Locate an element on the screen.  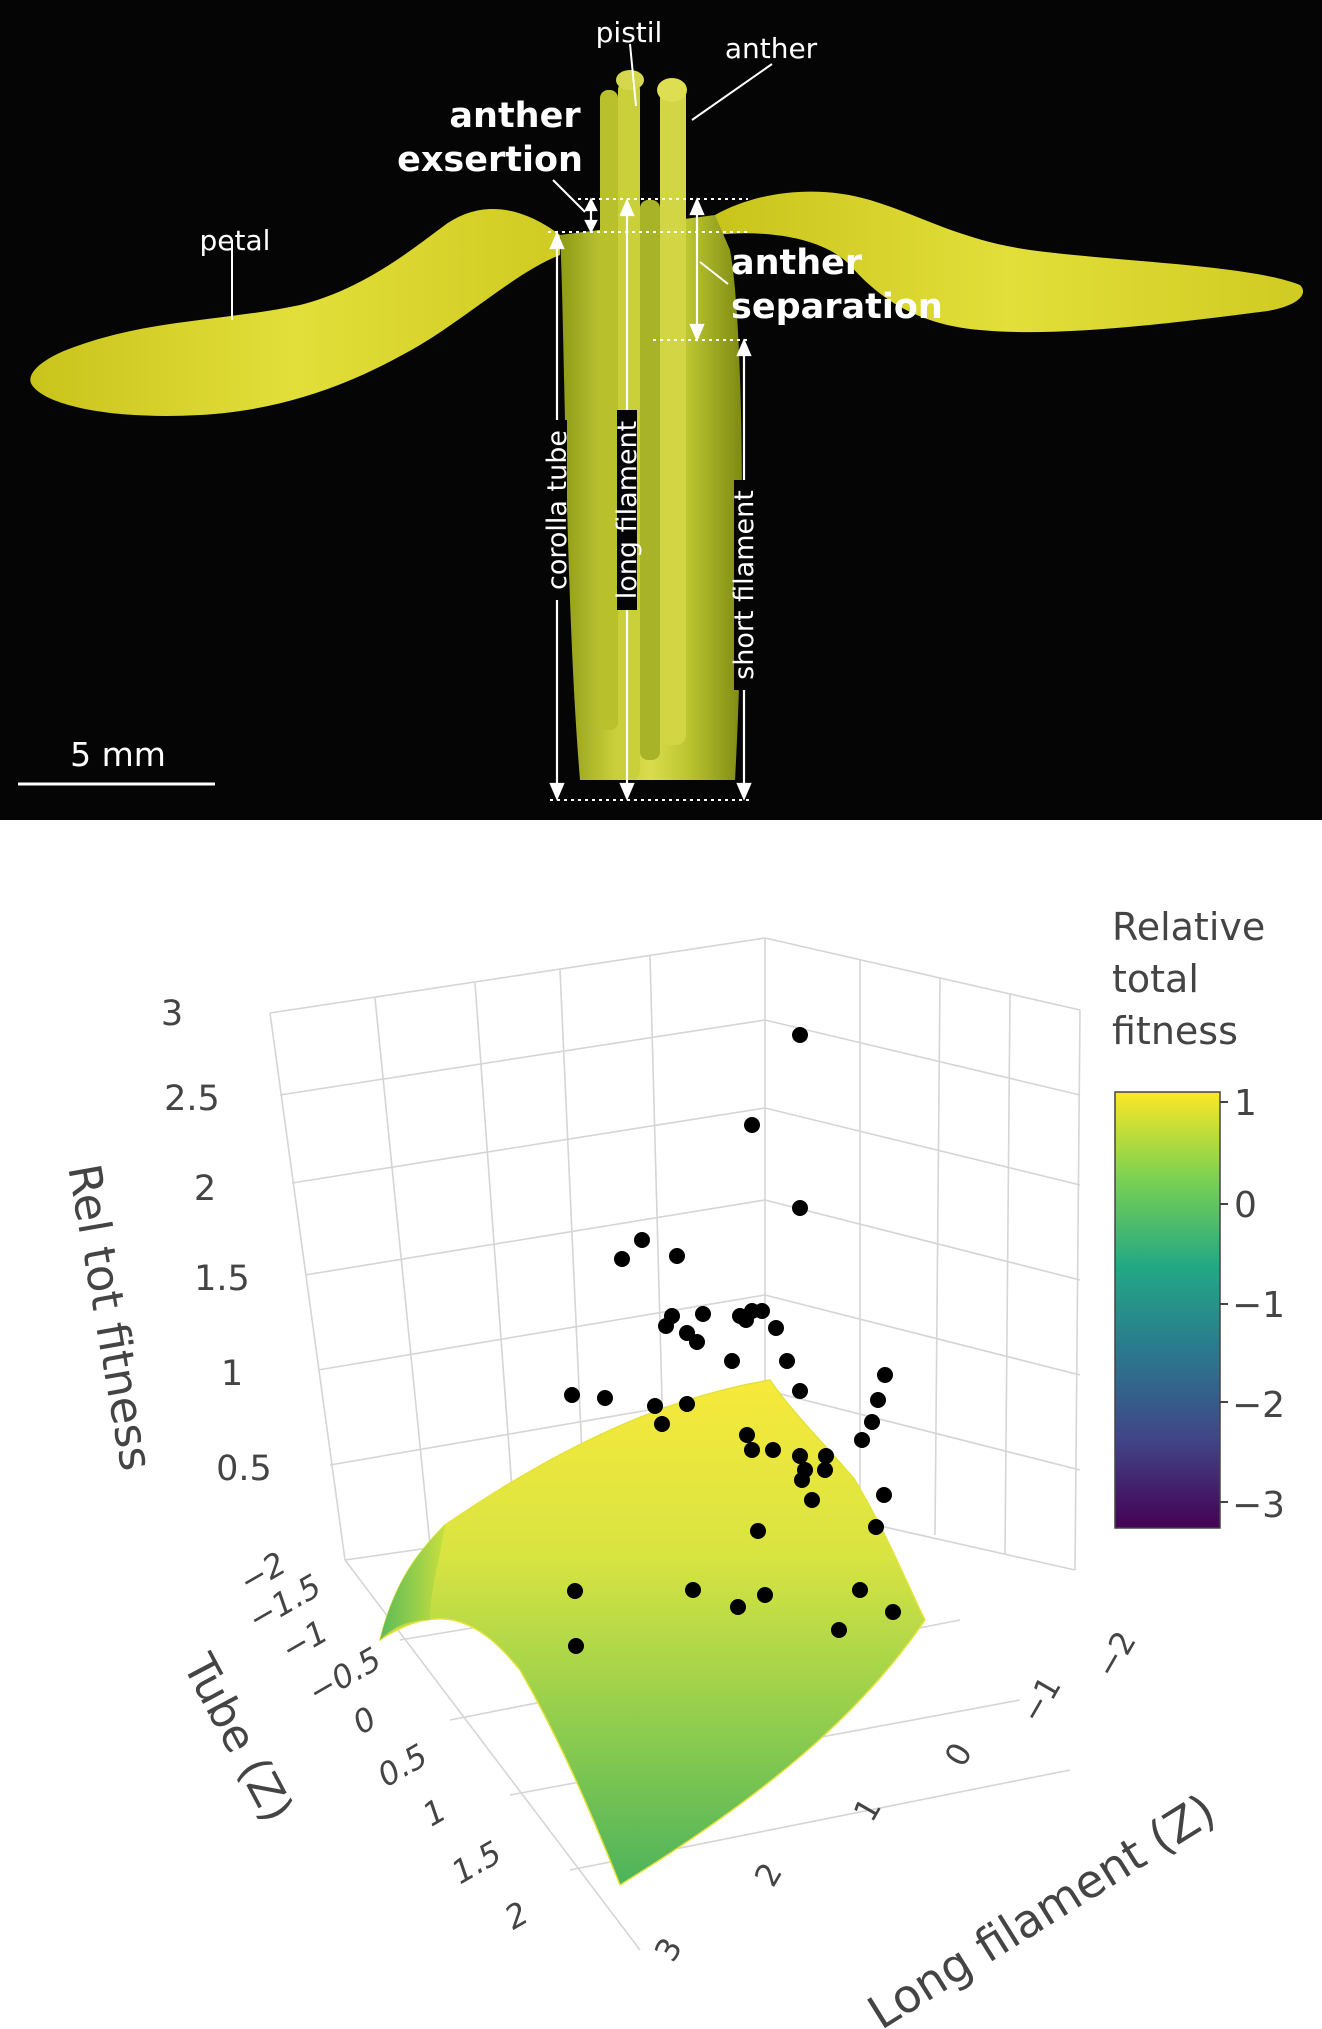
corolla-tube-label: corolla tube is located at coordinates (557, 510).